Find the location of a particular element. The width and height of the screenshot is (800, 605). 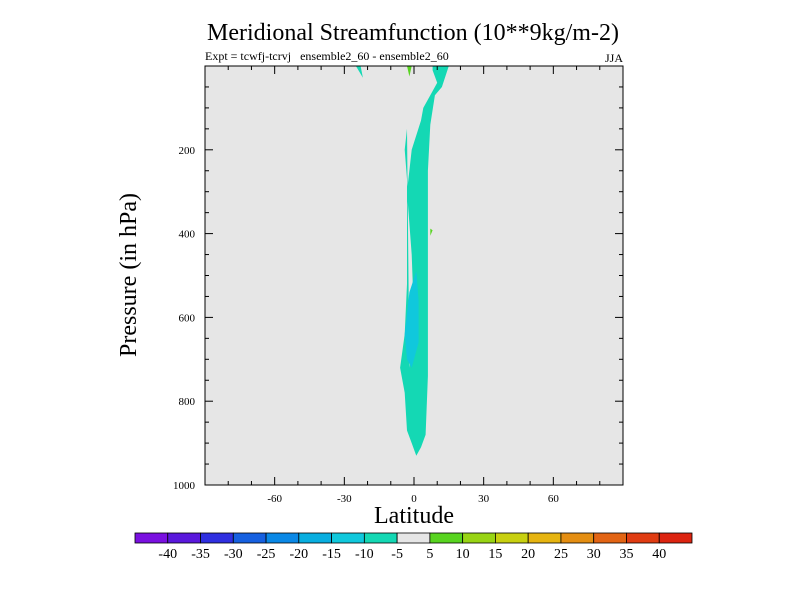

colorbar-label: -15 is located at coordinates (331, 554).